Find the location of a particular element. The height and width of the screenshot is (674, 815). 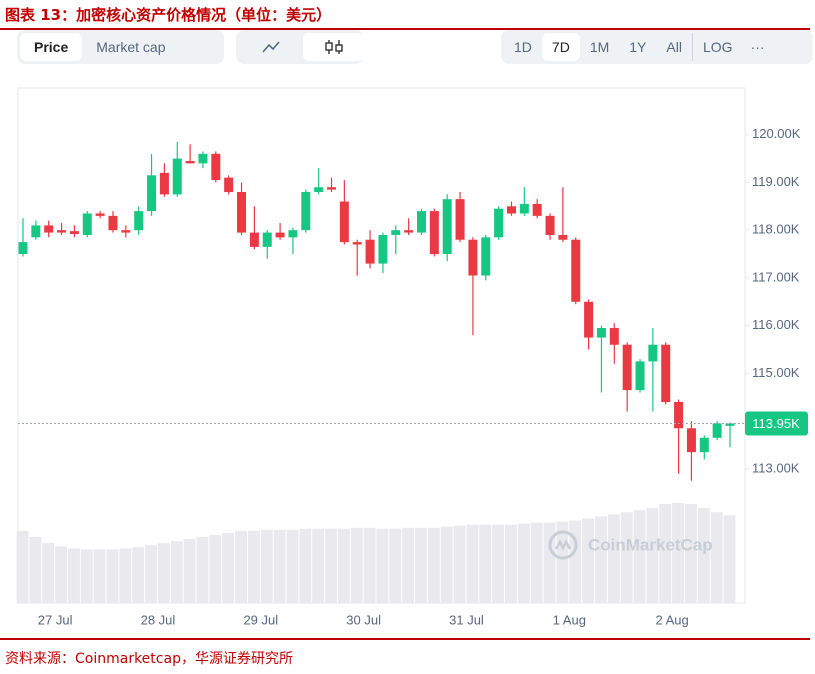

x-tick-label: 30 Jul is located at coordinates (363, 619).